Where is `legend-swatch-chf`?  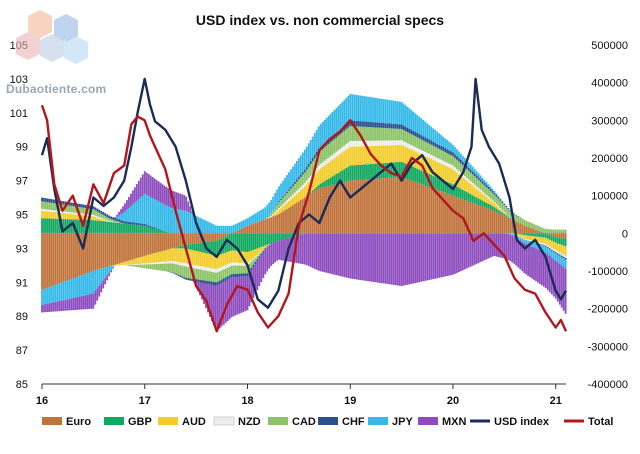 legend-swatch-chf is located at coordinates (328, 421).